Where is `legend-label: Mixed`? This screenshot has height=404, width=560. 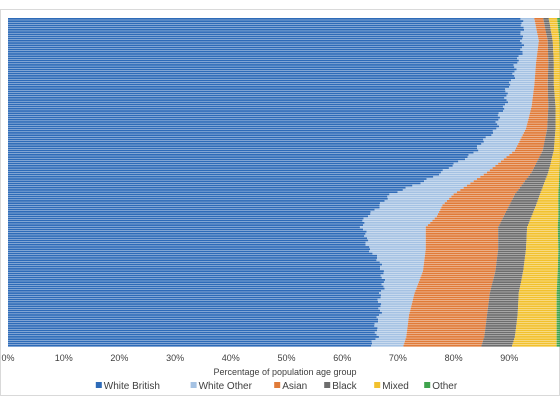
legend-label: Mixed is located at coordinates (395, 386).